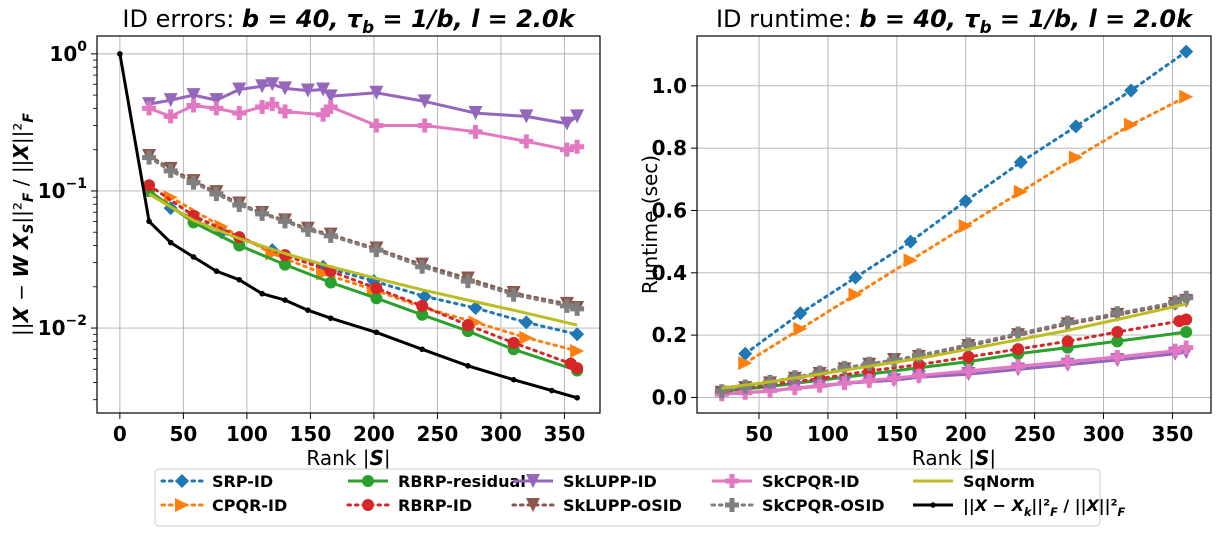 The width and height of the screenshot is (1219, 534). Describe the element at coordinates (533, 505) in the screenshot. I see `legend-marker` at that location.